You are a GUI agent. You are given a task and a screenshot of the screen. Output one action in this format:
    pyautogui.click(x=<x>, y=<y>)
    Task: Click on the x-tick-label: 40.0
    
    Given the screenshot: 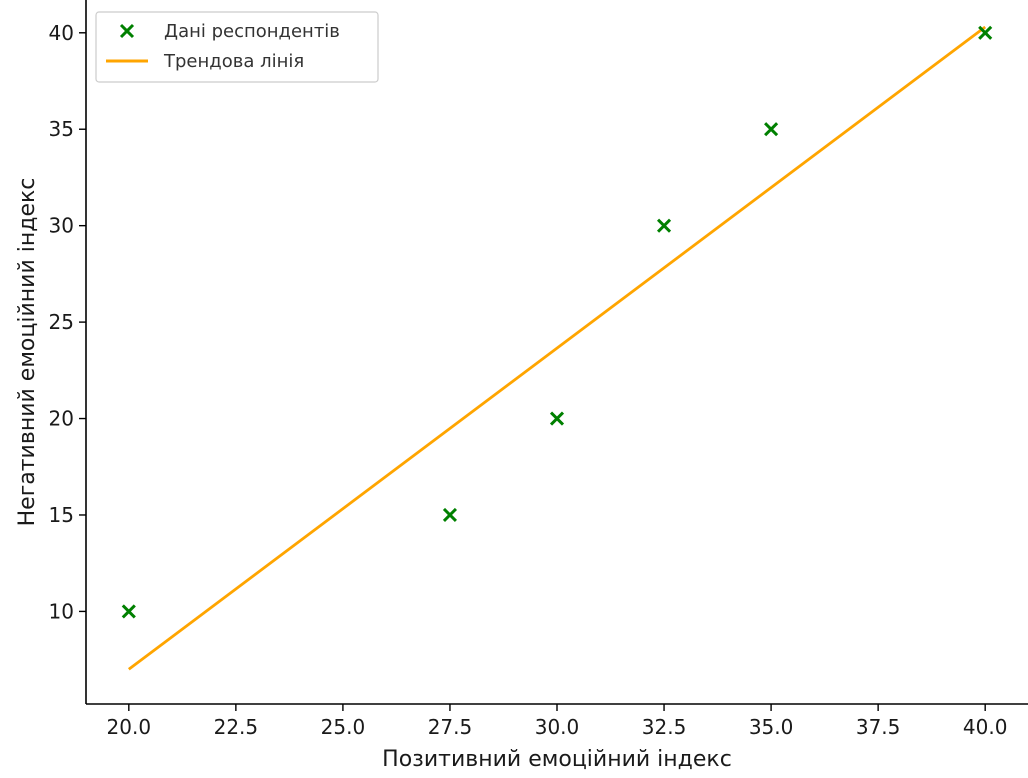 What is the action you would take?
    pyautogui.click(x=985, y=727)
    